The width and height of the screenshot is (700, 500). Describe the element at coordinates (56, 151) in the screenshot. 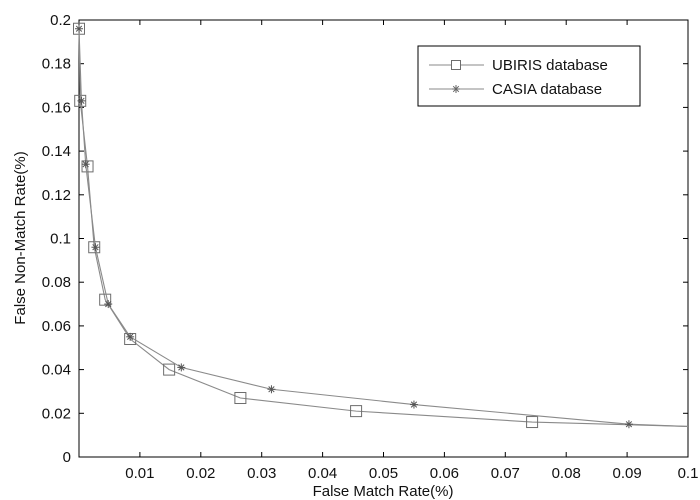

I see `y-tick-label: 0.14` at that location.